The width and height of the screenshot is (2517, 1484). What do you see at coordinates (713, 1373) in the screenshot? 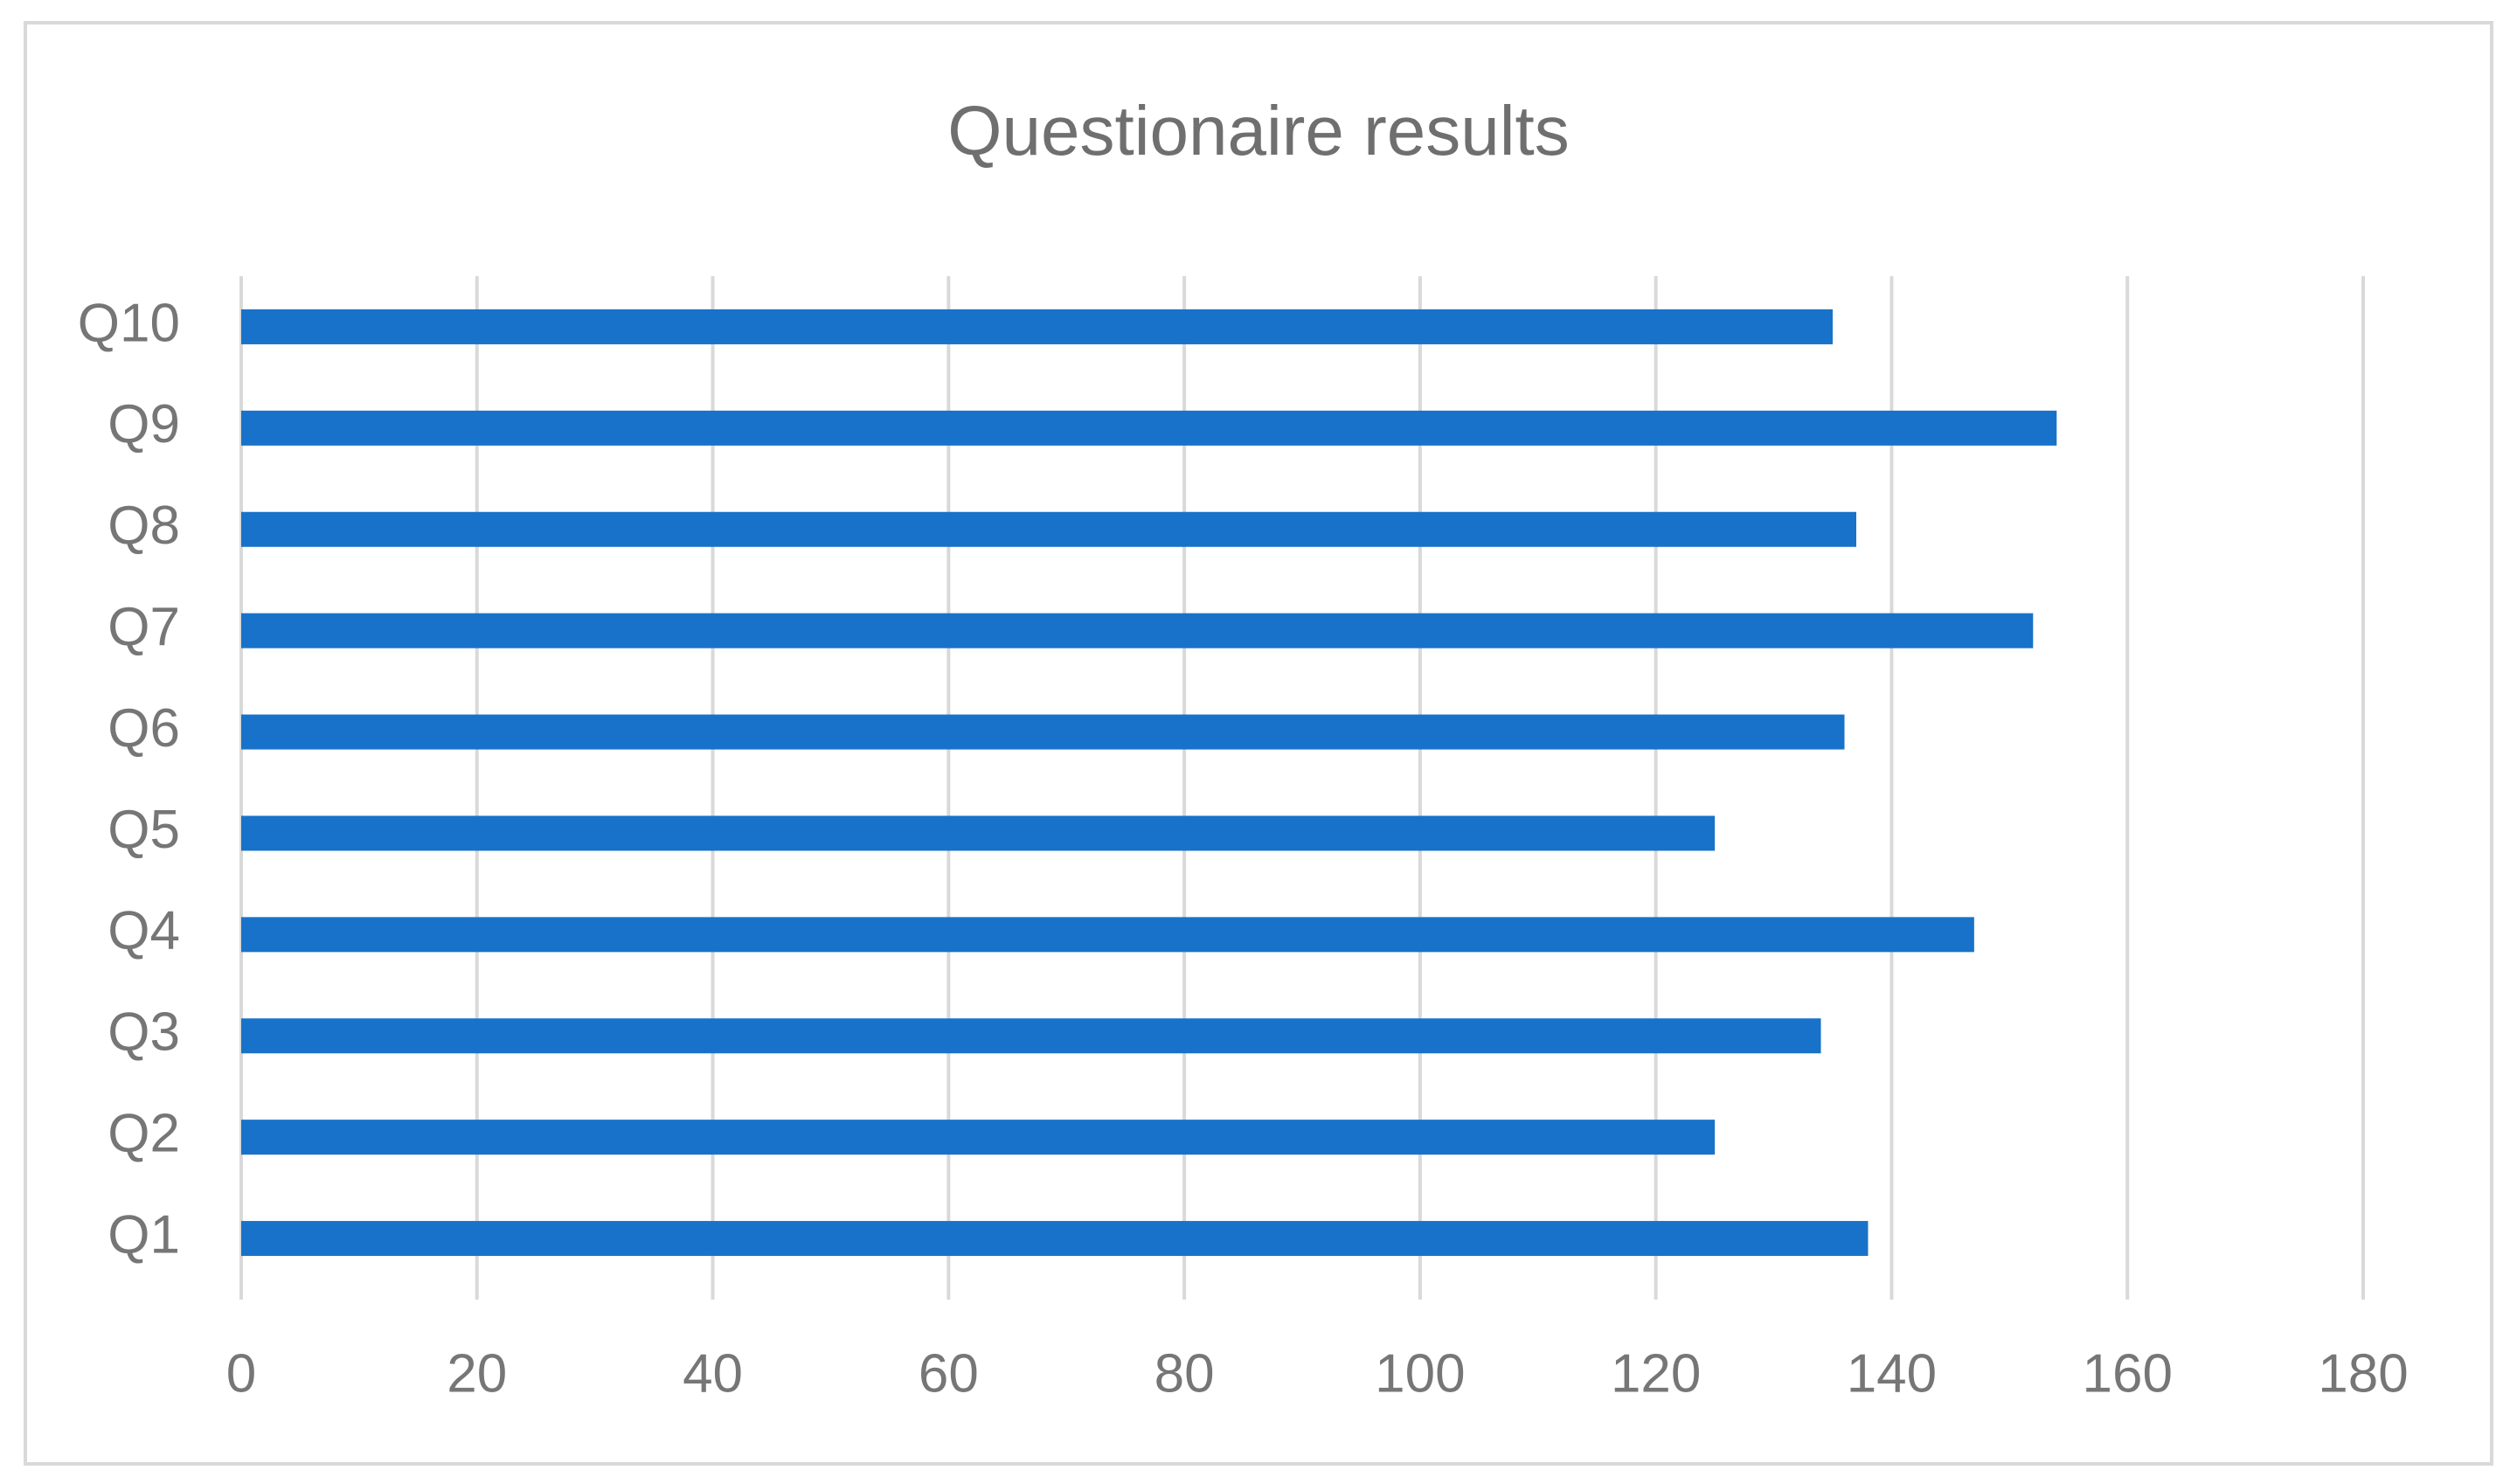
I see `x-tick-label: 40` at bounding box center [713, 1373].